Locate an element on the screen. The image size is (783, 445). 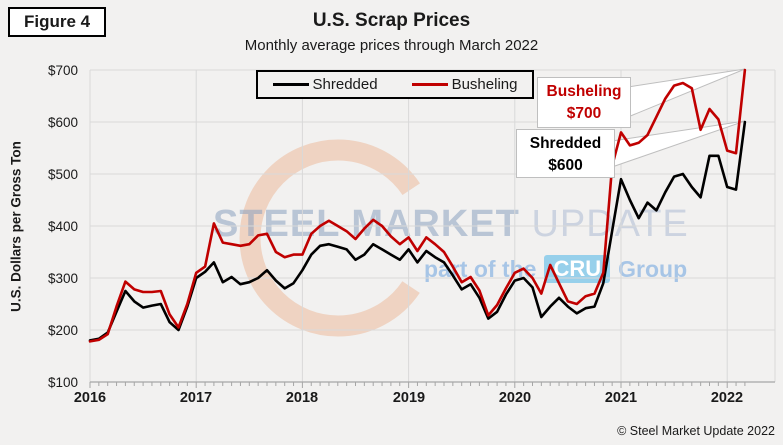
copyright-notice: © Steel Market Update 2022 is located at coordinates (696, 431).